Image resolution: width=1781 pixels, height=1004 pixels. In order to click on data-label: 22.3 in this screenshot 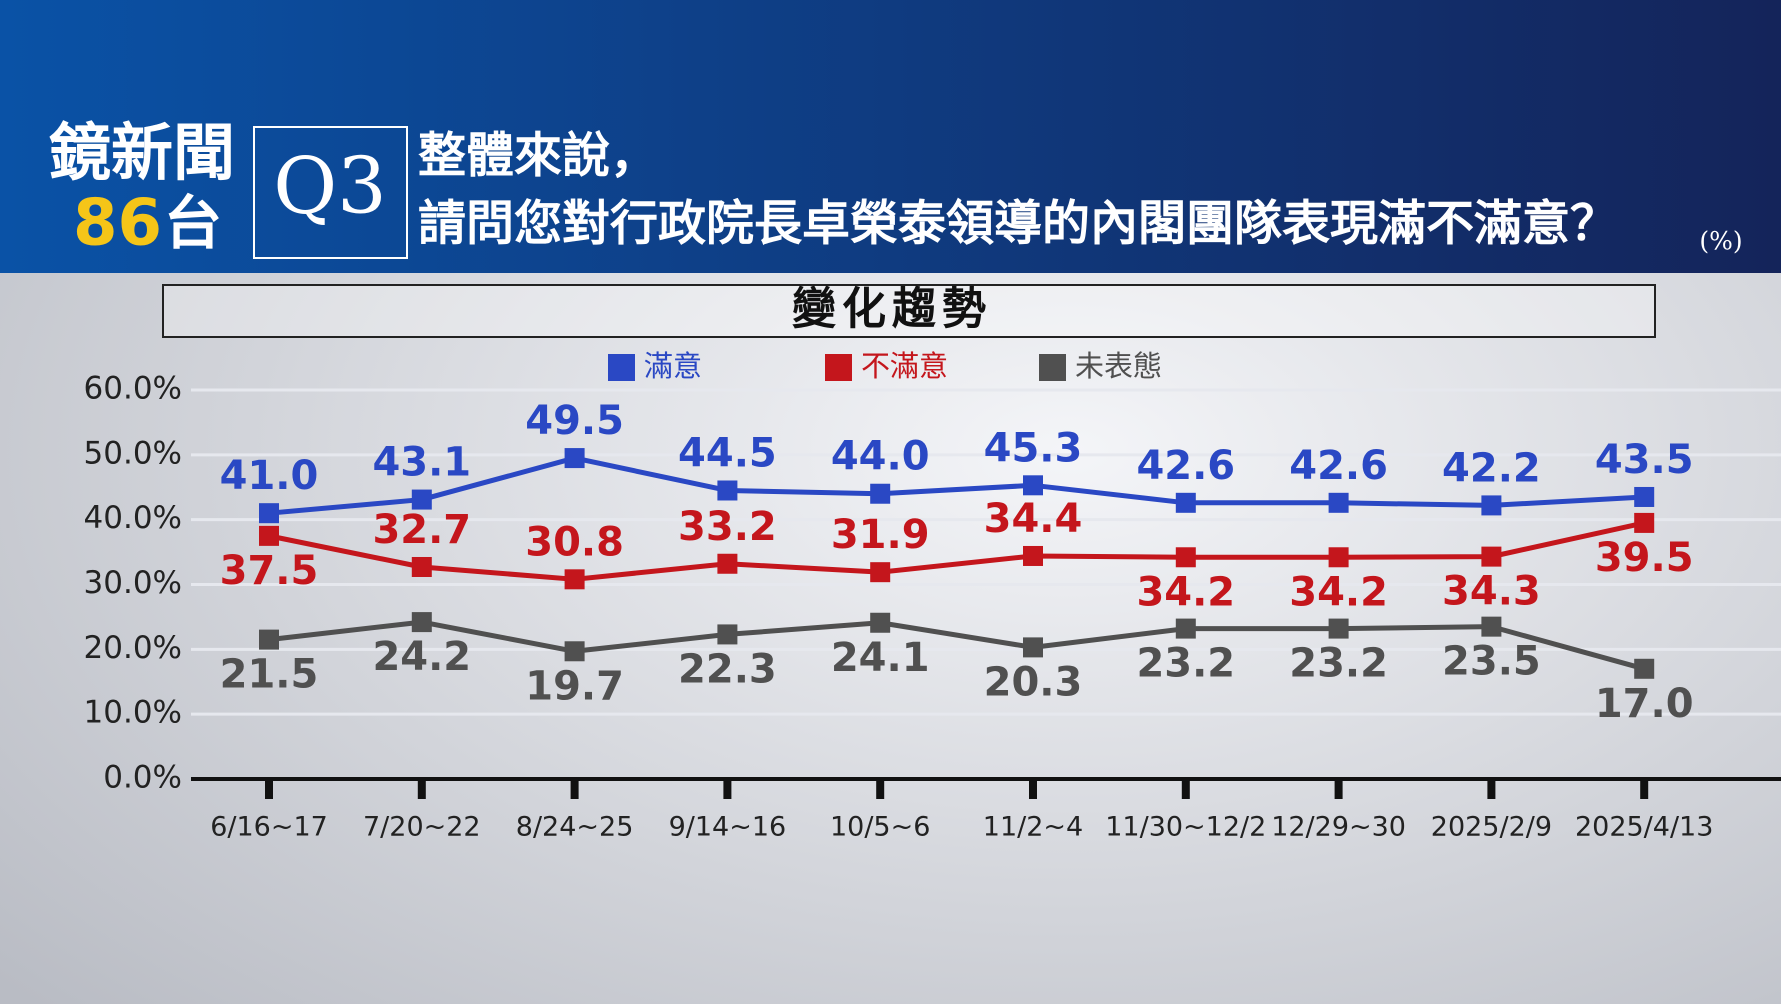, I will do `click(727, 669)`.